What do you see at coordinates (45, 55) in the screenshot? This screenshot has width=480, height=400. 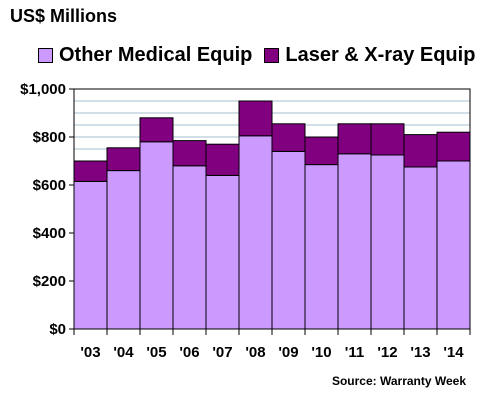 I see `legend-swatch-other` at bounding box center [45, 55].